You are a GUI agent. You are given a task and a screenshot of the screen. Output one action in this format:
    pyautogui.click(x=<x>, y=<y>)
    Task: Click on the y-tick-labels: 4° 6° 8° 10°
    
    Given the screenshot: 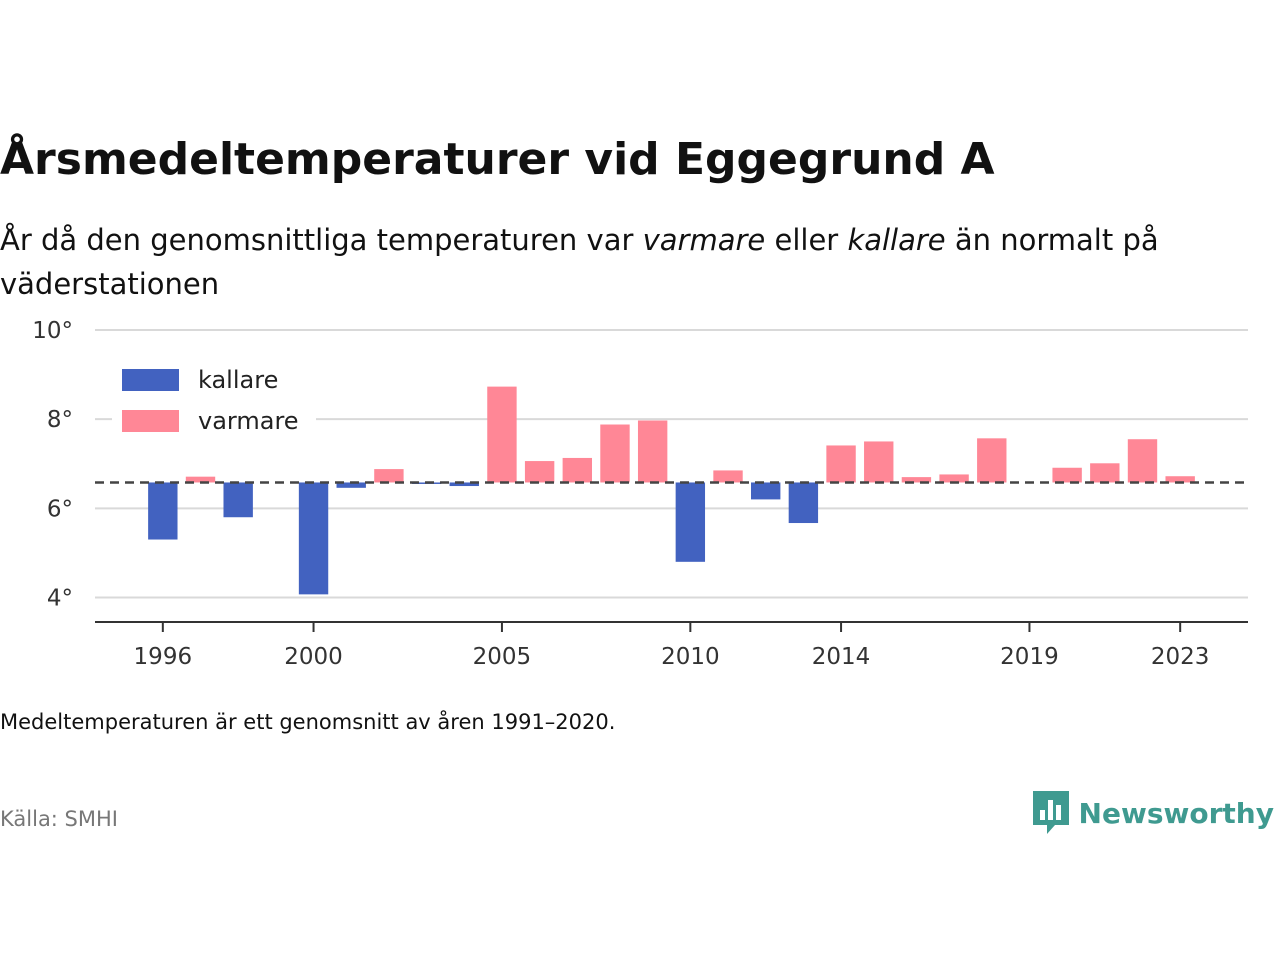 What is the action you would take?
    pyautogui.click(x=52, y=465)
    